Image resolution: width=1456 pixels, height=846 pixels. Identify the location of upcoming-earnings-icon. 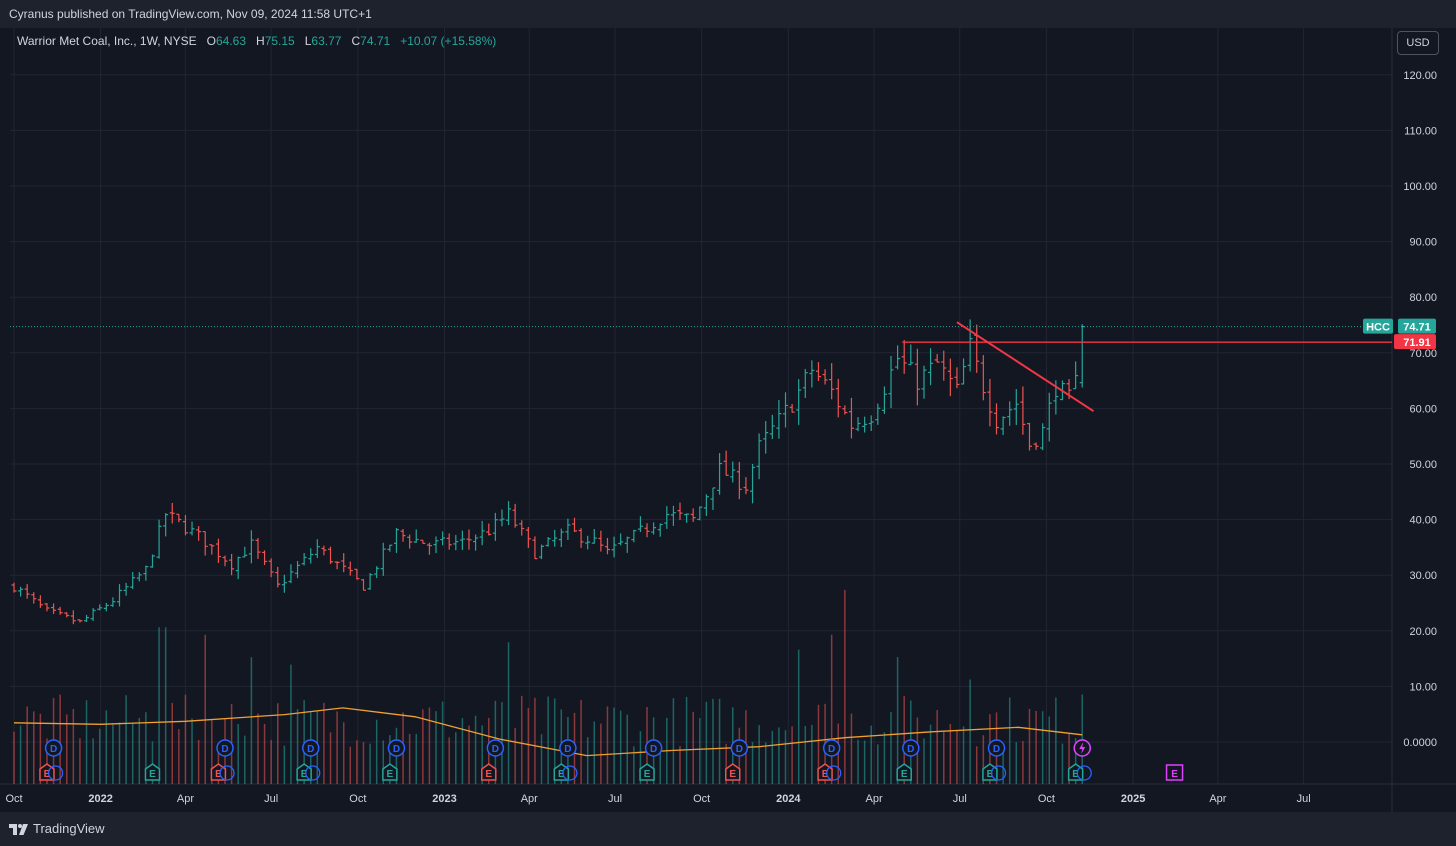
(1174, 772).